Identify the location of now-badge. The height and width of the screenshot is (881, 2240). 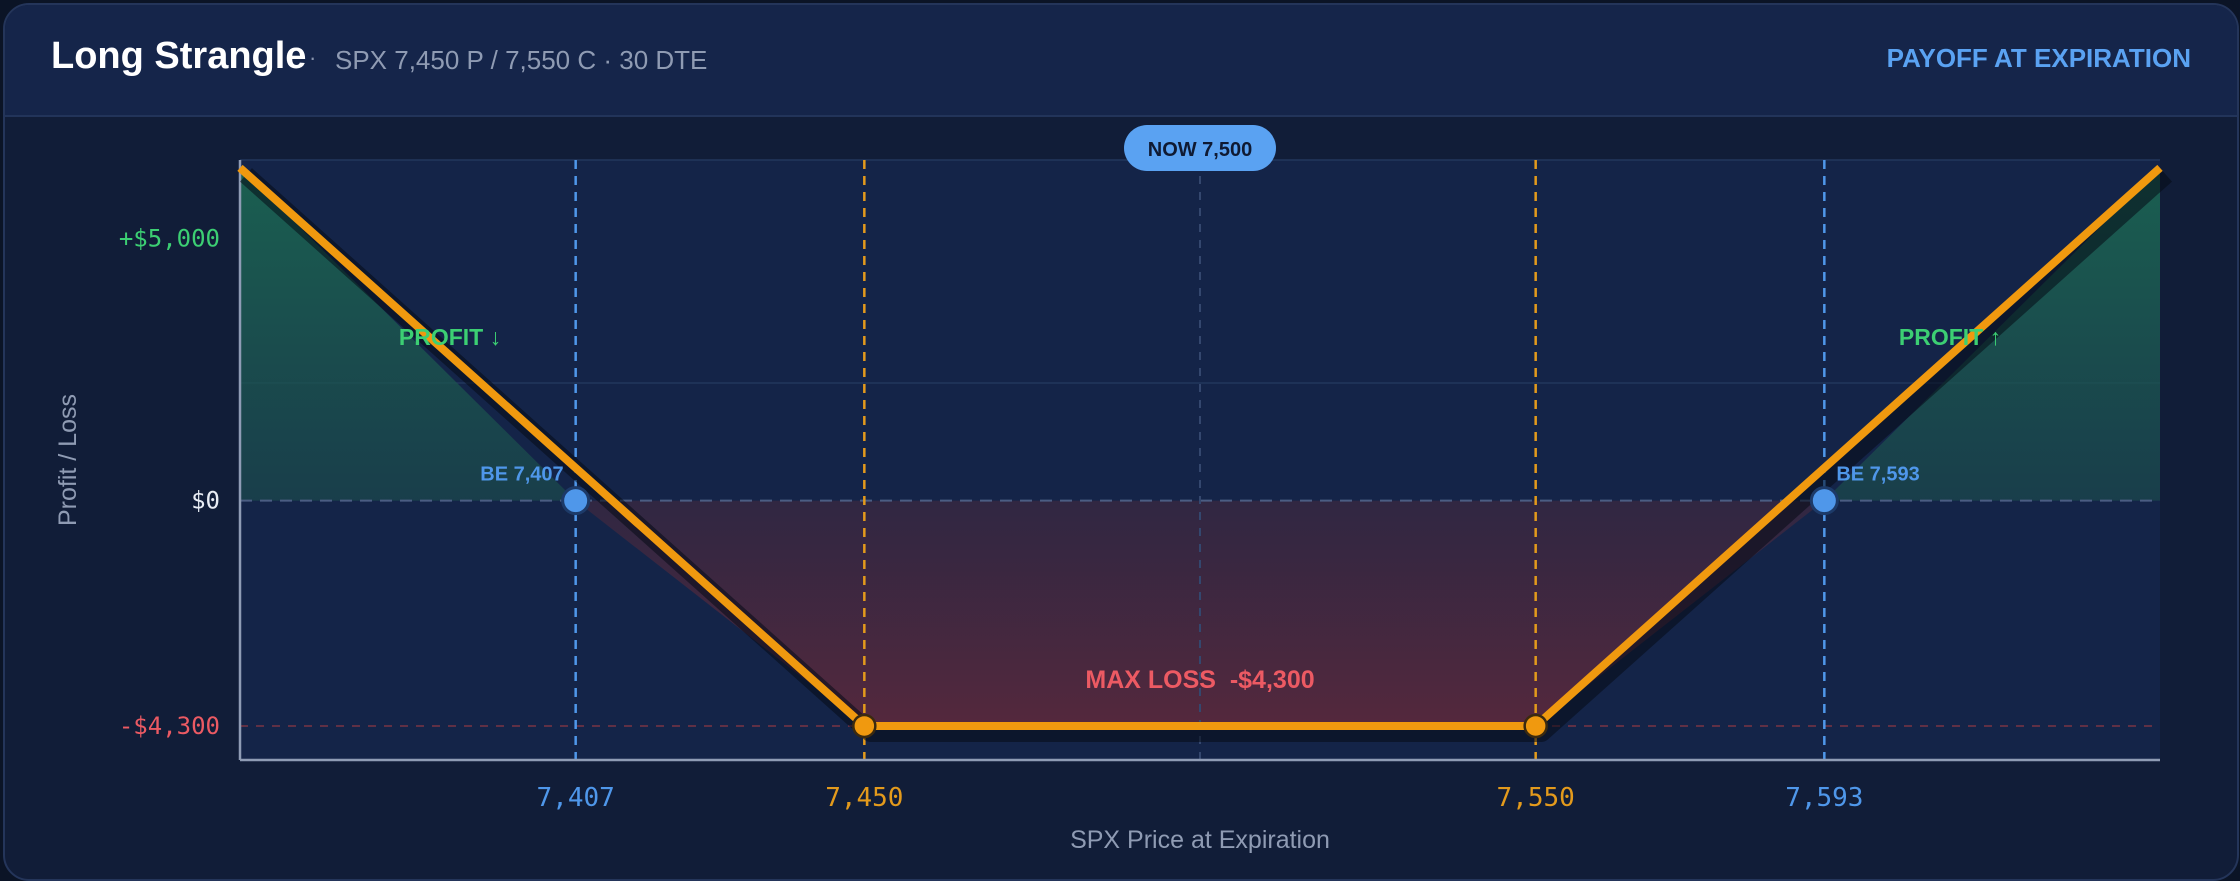
(1200, 148).